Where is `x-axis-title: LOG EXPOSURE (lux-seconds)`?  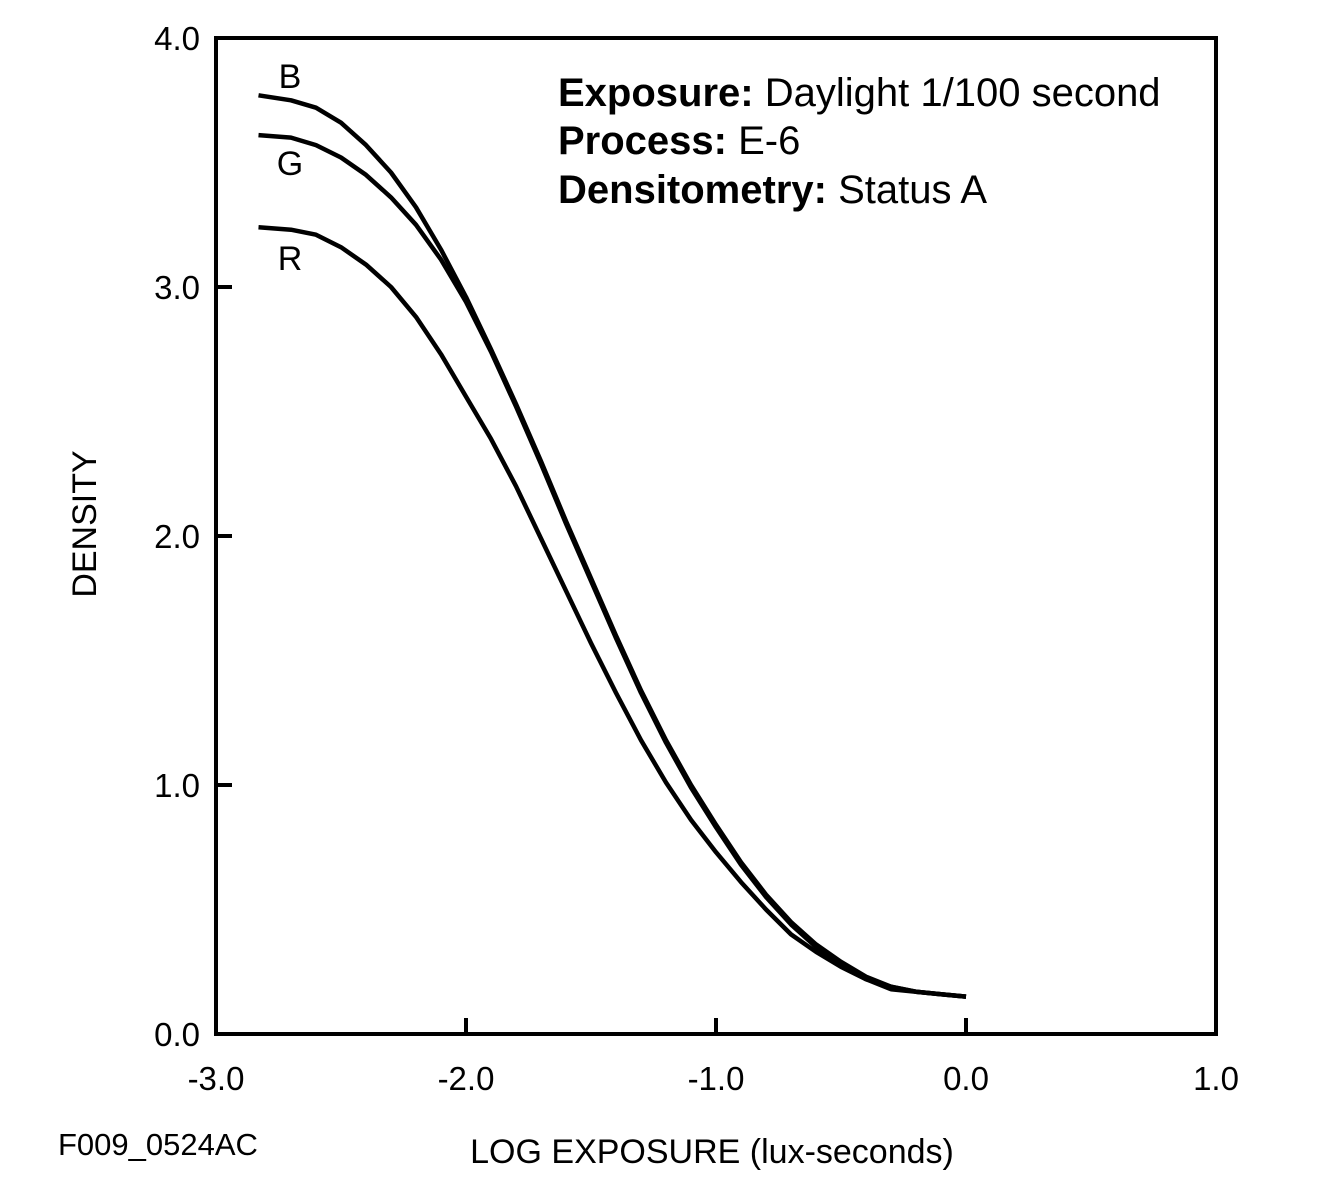
x-axis-title: LOG EXPOSURE (lux-seconds) is located at coordinates (712, 1152).